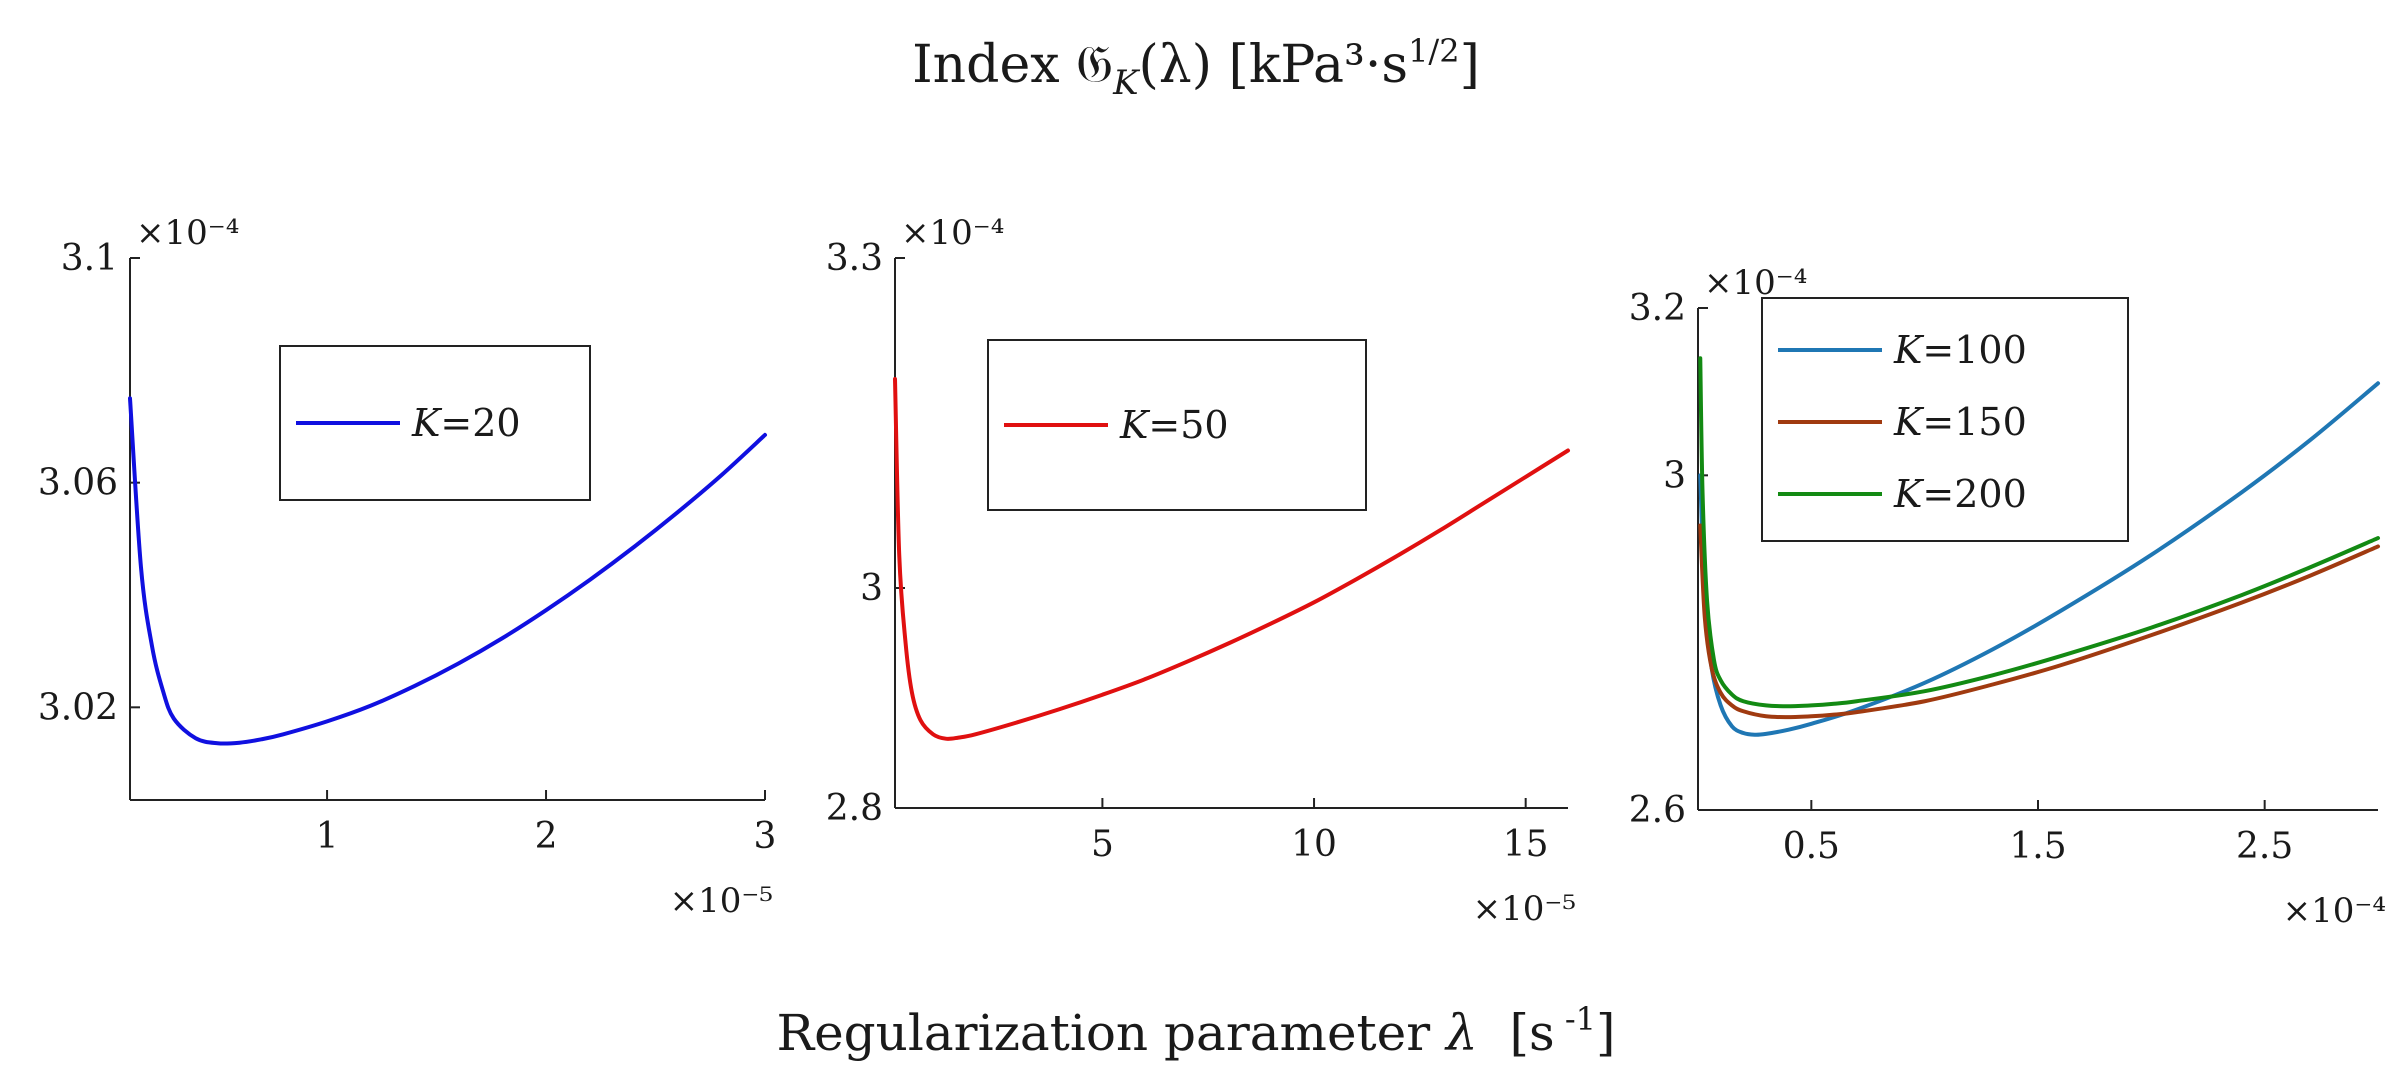 The image size is (2392, 1069). What do you see at coordinates (1461, 1033) in the screenshot?
I see `xlabel-symbol: λ` at bounding box center [1461, 1033].